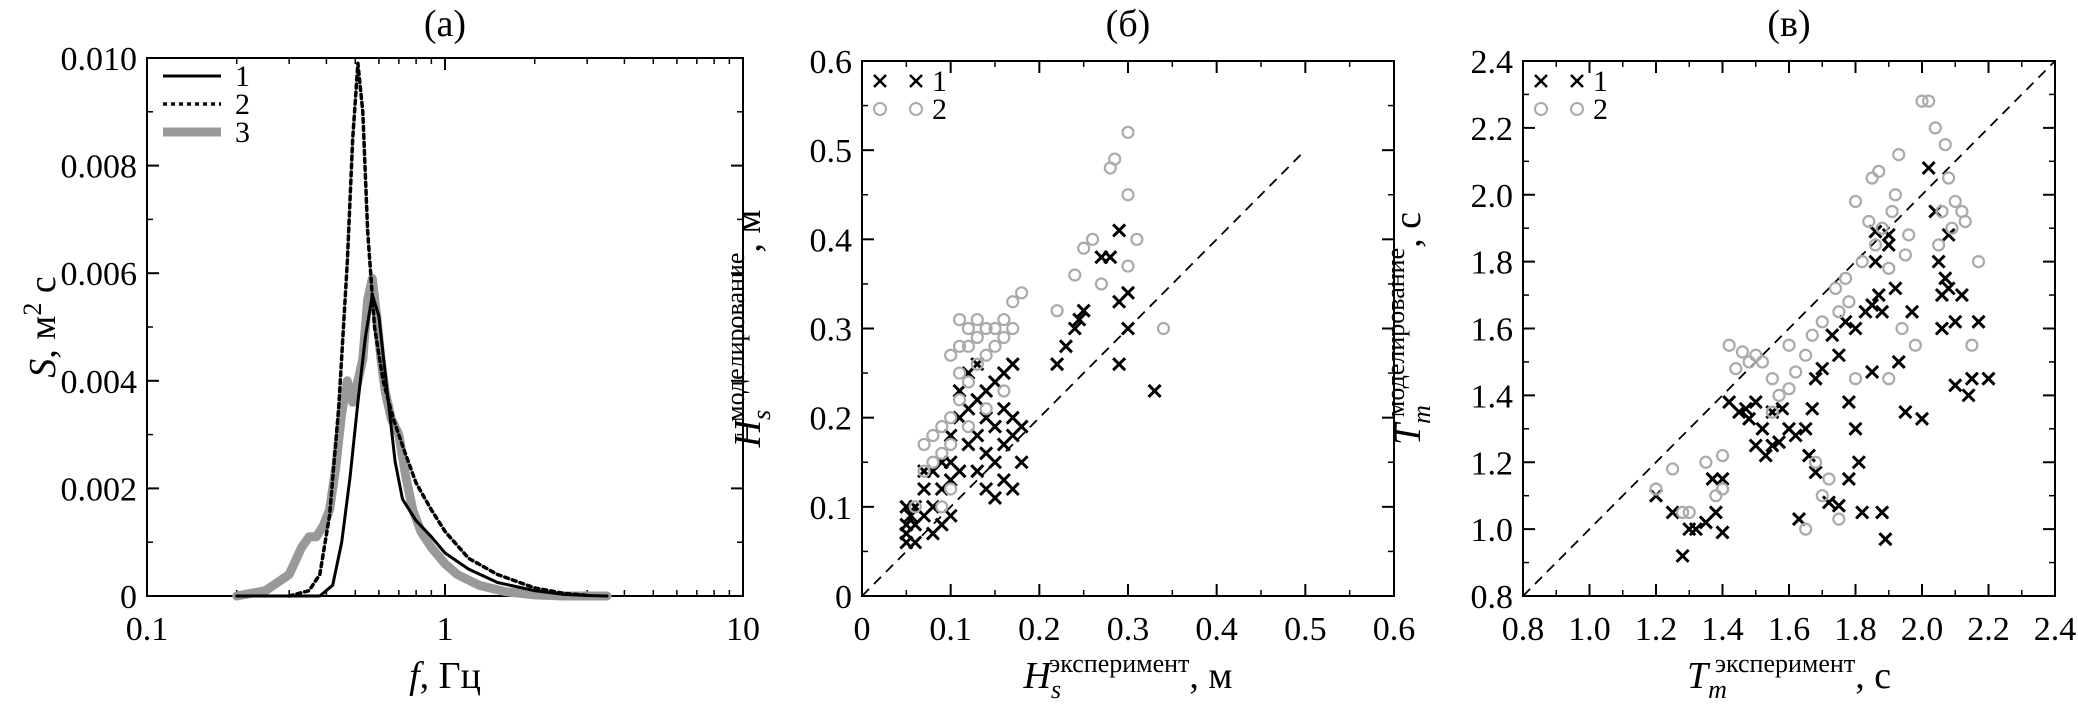 Image resolution: width=2078 pixels, height=716 pixels. I want to click on y-tick-label: 0, so click(843, 597).